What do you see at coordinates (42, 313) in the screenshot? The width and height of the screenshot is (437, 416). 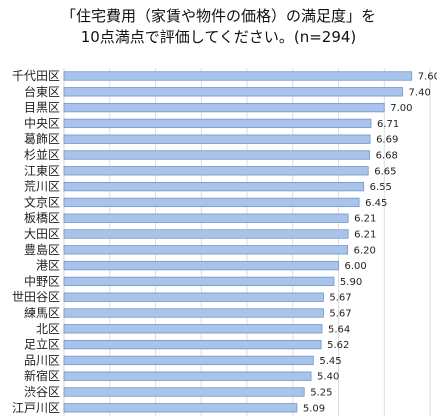 I see `category-label: 練馬区` at bounding box center [42, 313].